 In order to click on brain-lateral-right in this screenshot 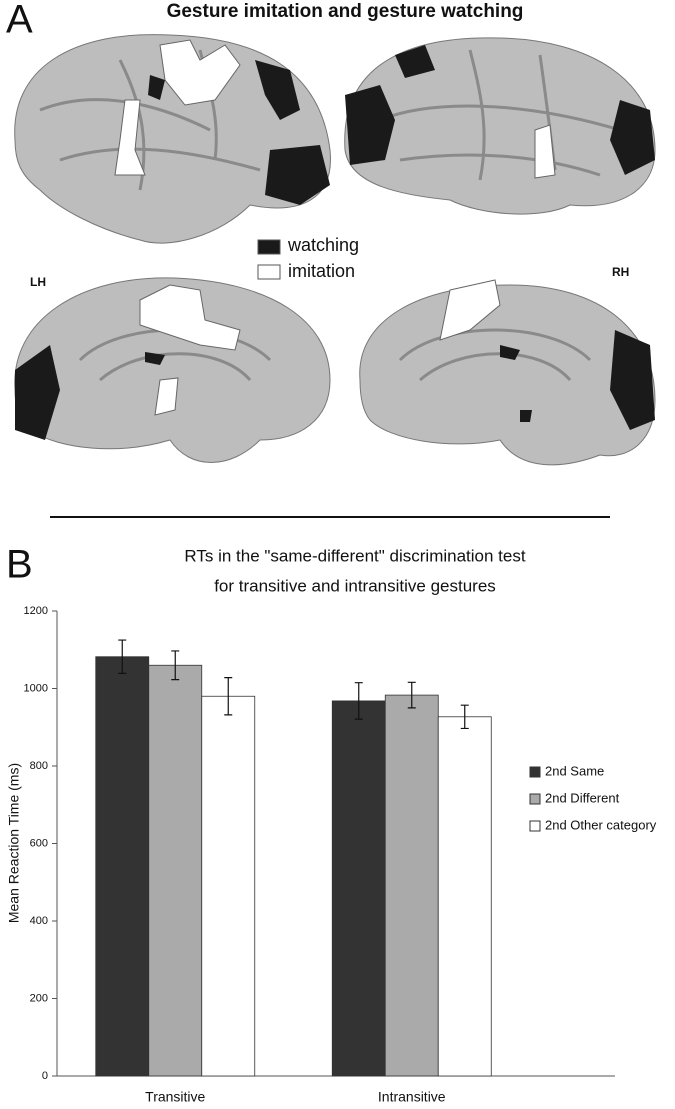, I will do `click(500, 126)`.